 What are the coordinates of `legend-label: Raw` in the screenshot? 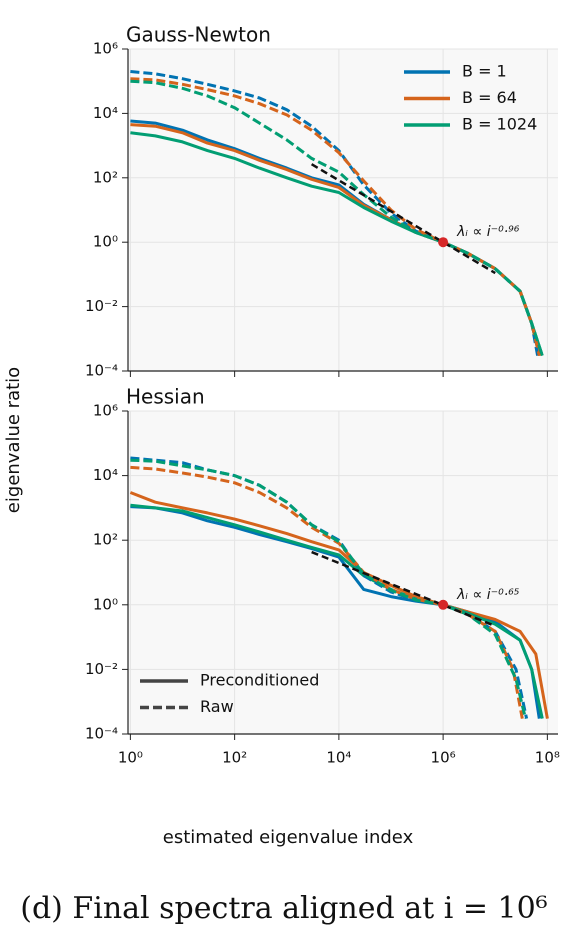 It's located at (217, 706).